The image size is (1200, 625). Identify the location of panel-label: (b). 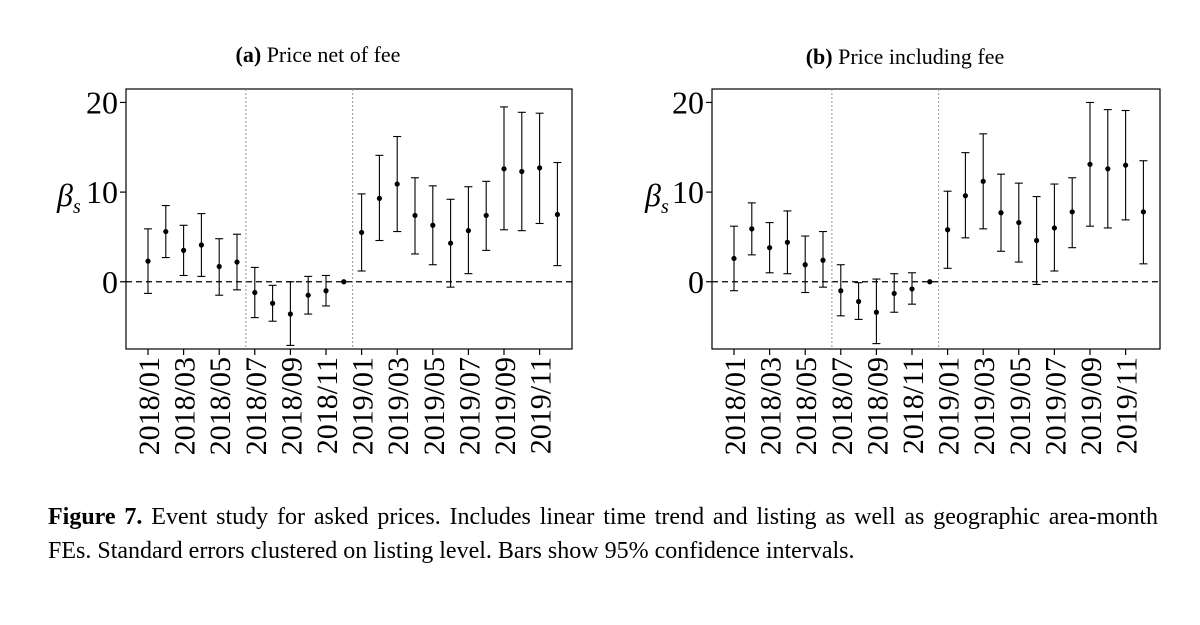
(819, 56).